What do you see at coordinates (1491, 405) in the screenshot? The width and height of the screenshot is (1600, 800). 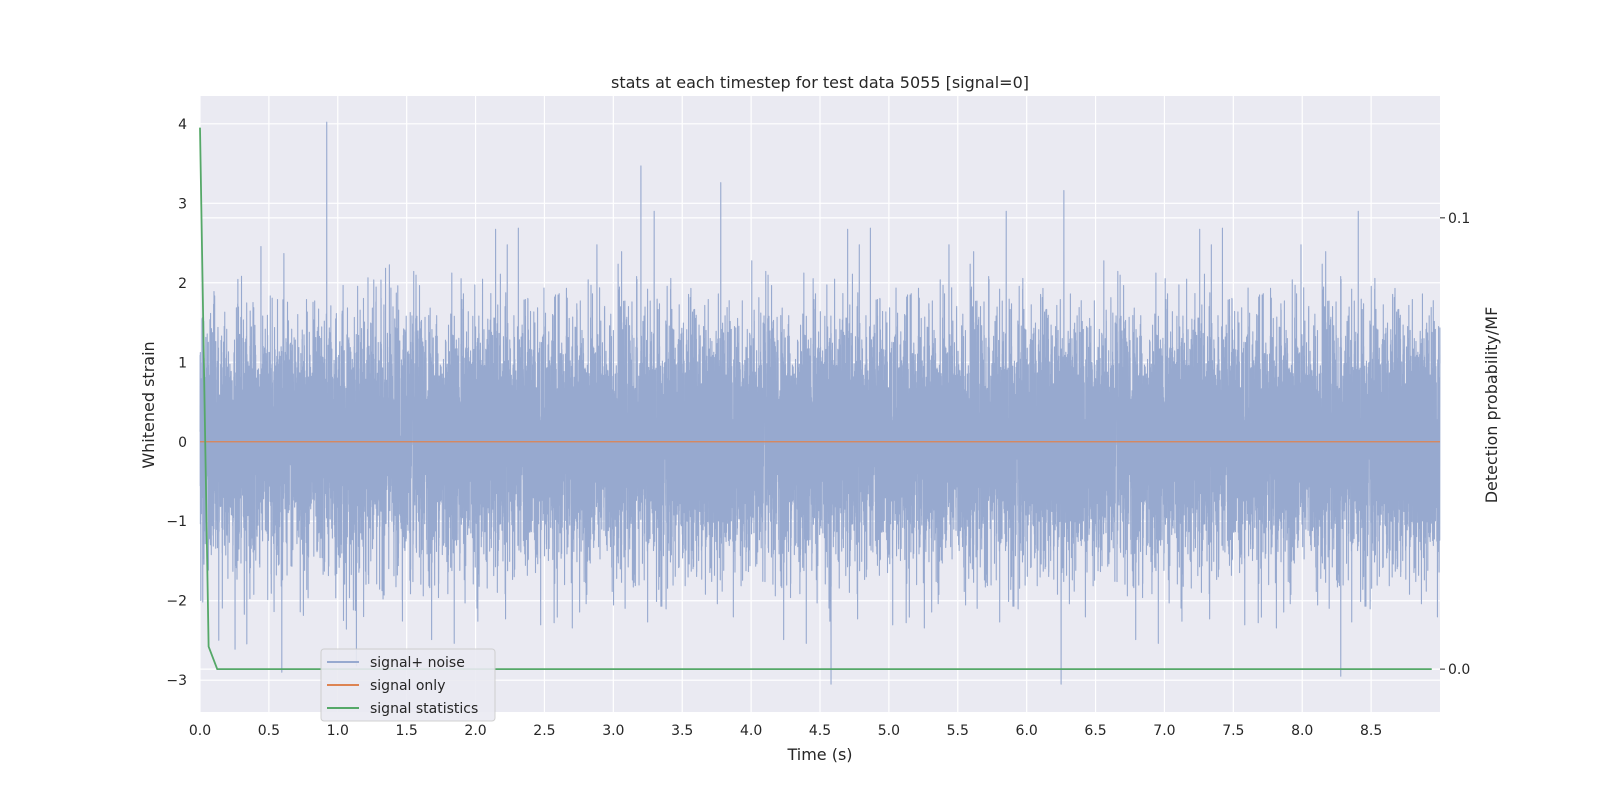 I see `y2-axis-label: Detection probability/MF` at bounding box center [1491, 405].